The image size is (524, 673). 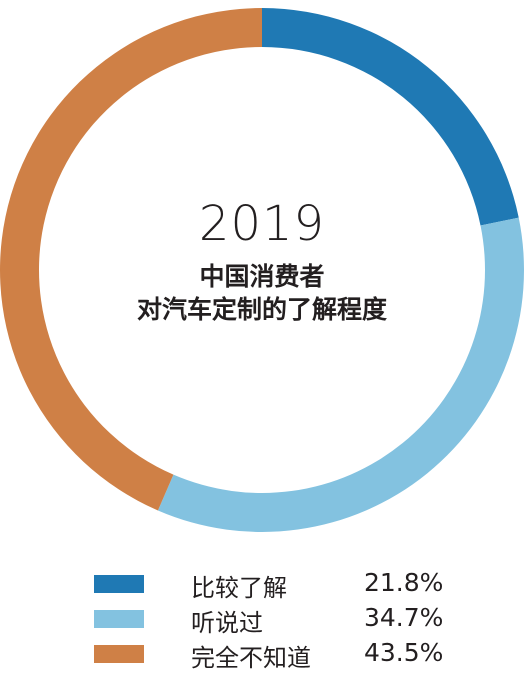 I want to click on legend-label: 比较了解, so click(x=239, y=588).